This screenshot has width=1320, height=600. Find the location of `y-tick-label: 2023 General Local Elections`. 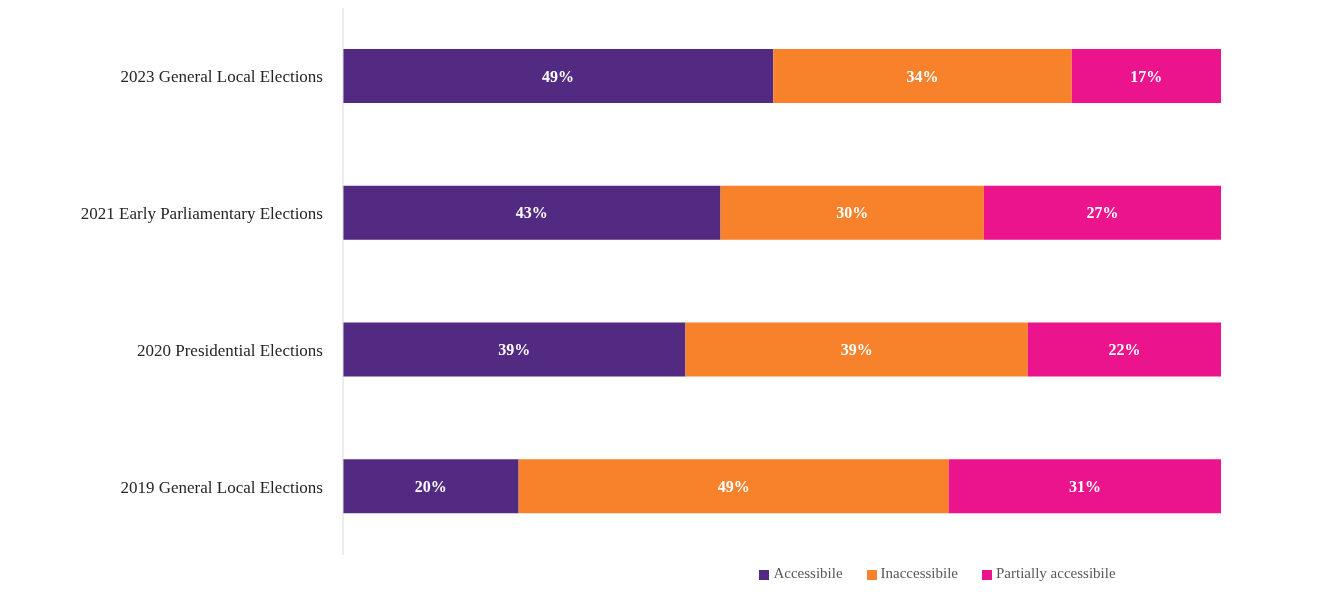

y-tick-label: 2023 General Local Elections is located at coordinates (221, 77).